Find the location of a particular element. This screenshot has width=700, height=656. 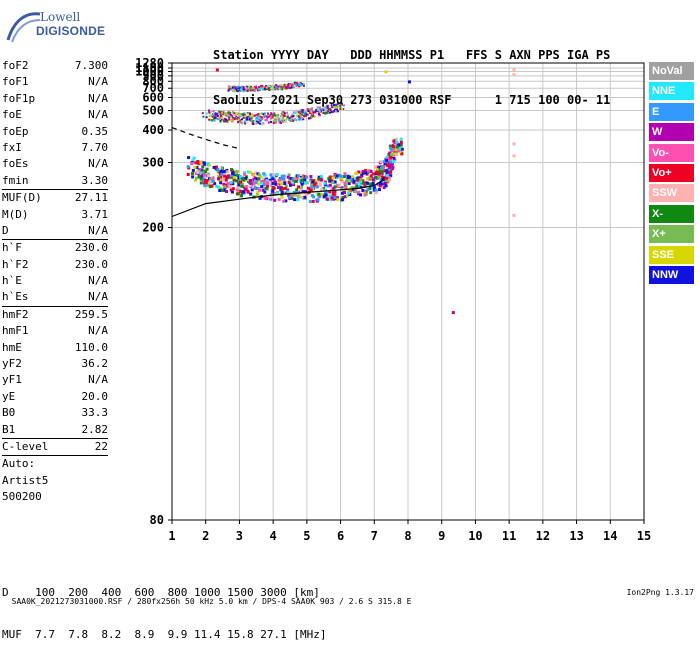

y-tick-label: 1100 is located at coordinates (149, 68).